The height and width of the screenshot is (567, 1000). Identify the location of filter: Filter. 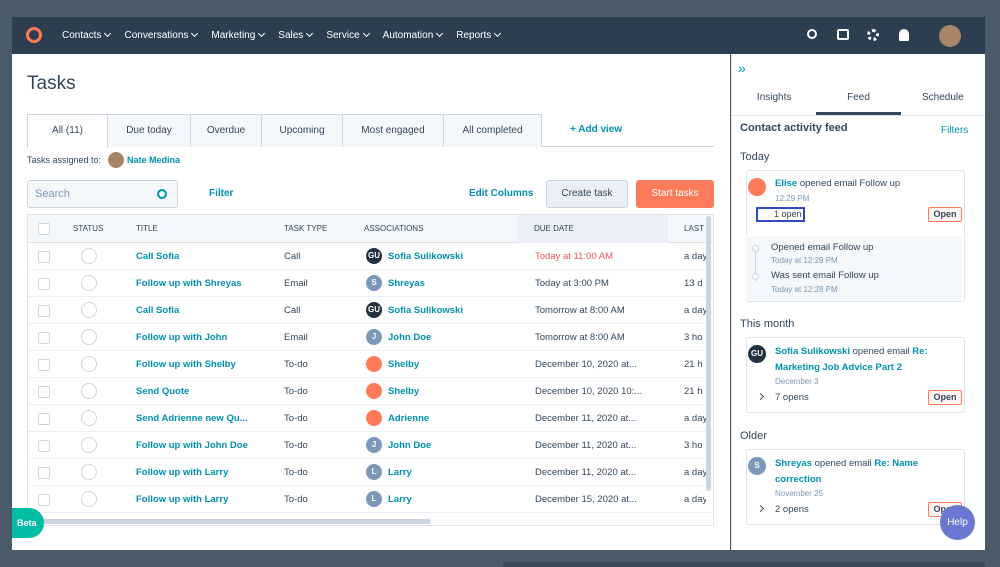
(221, 193).